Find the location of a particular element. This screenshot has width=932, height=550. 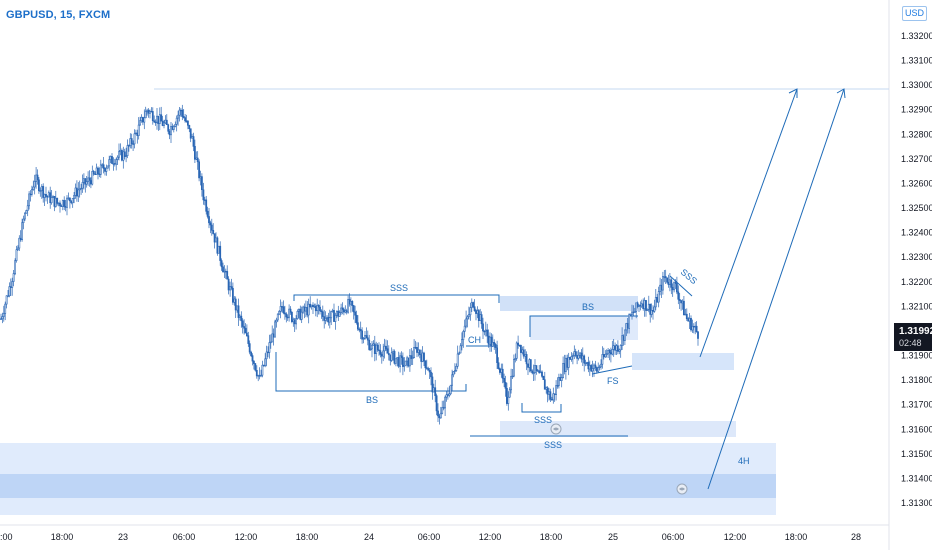

projection-arrows is located at coordinates (772, 289).